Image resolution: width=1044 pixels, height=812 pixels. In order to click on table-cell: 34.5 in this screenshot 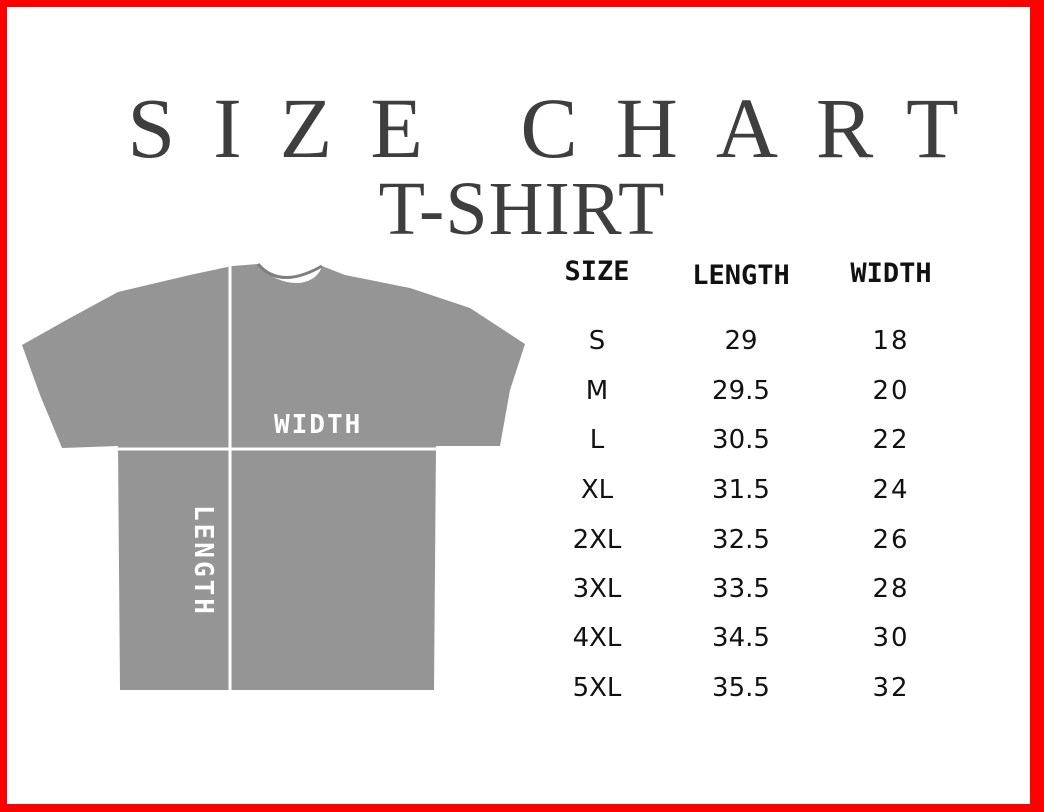, I will do `click(741, 638)`.